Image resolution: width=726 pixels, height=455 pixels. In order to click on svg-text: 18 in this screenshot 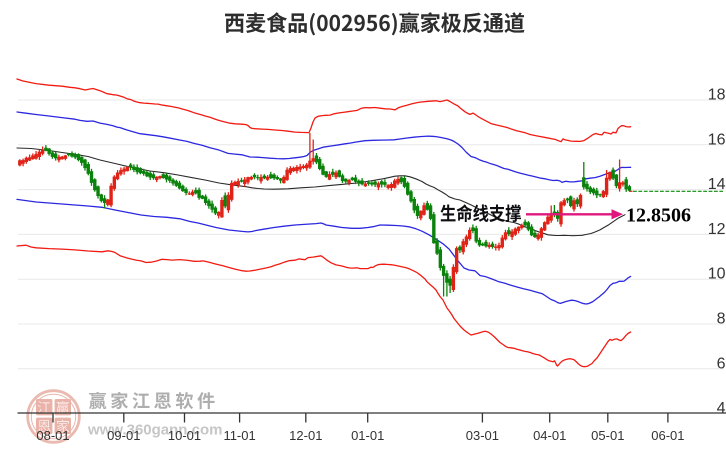, I will do `click(717, 95)`.